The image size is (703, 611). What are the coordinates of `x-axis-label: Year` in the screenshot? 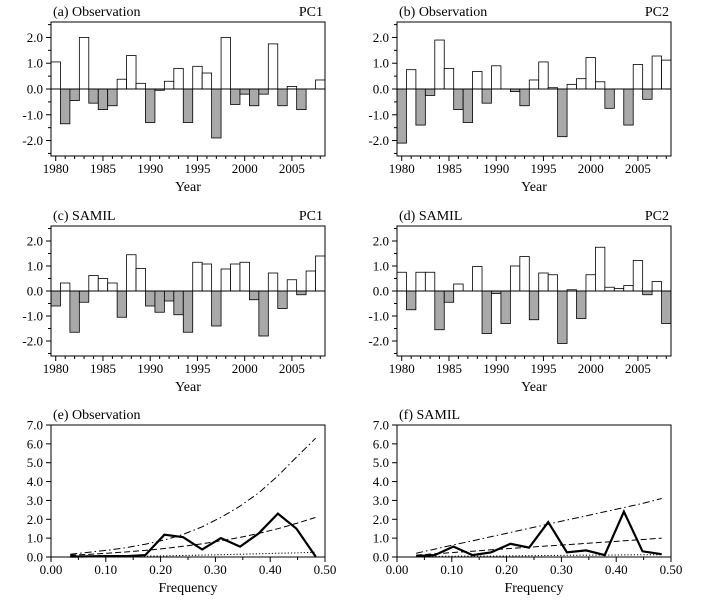 It's located at (188, 187).